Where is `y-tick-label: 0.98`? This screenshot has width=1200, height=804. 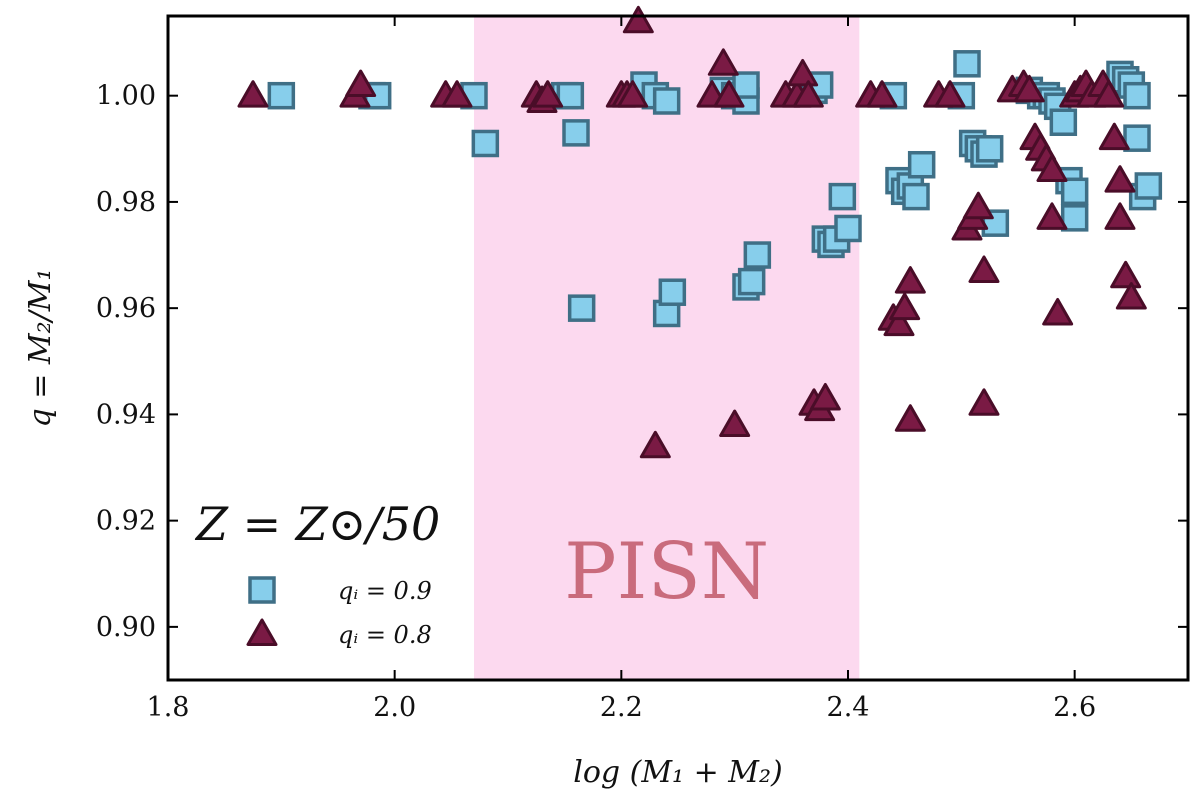
y-tick-label: 0.98 is located at coordinates (126, 202).